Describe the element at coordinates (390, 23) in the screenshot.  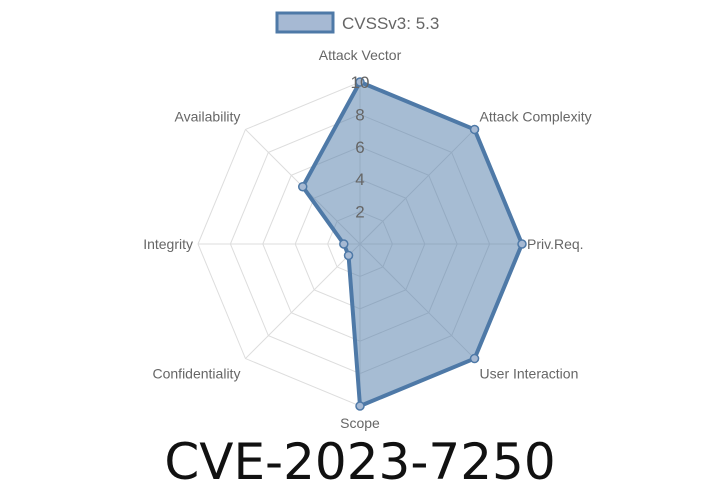
I see `legend-label: CVSSv3: 5.3` at that location.